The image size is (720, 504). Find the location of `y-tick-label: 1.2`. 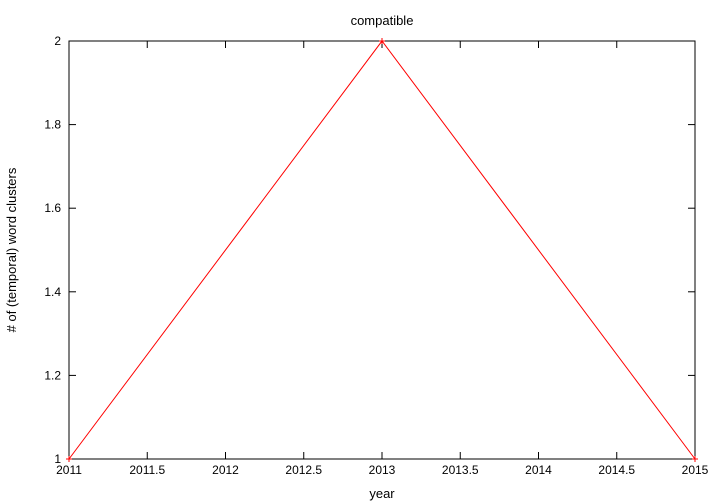

y-tick-label: 1.2 is located at coordinates (52, 375).